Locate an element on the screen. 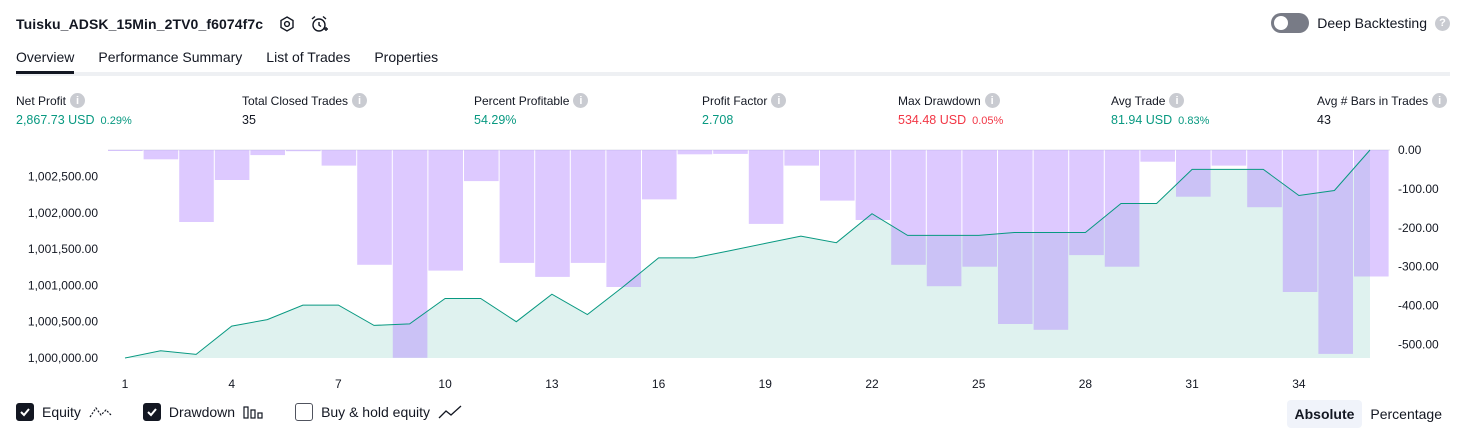 The height and width of the screenshot is (438, 1466). metric-percent: 0.83% is located at coordinates (1193, 121).